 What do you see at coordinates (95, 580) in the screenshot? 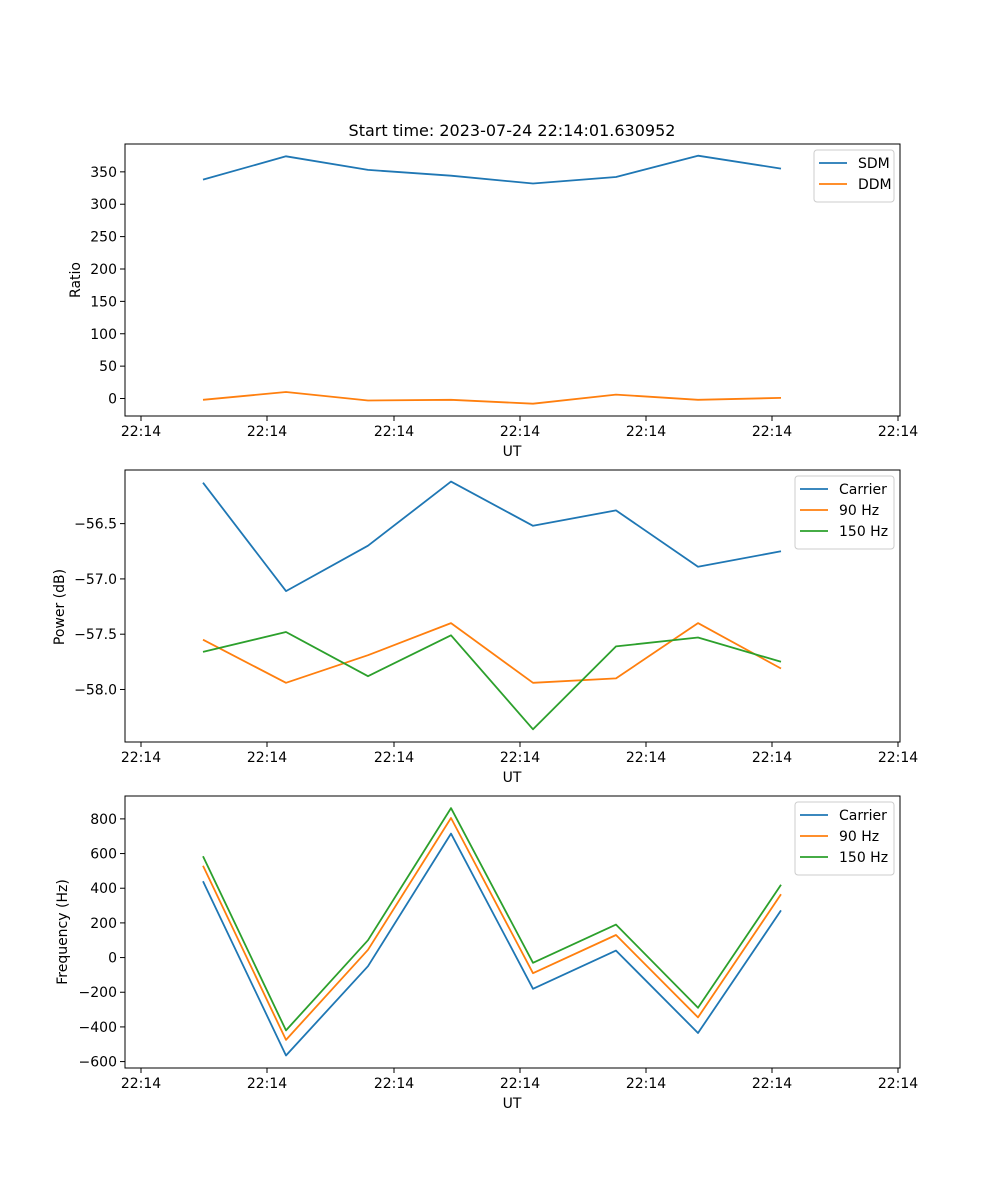
I see `y-tick-label: −57.0` at bounding box center [95, 580].